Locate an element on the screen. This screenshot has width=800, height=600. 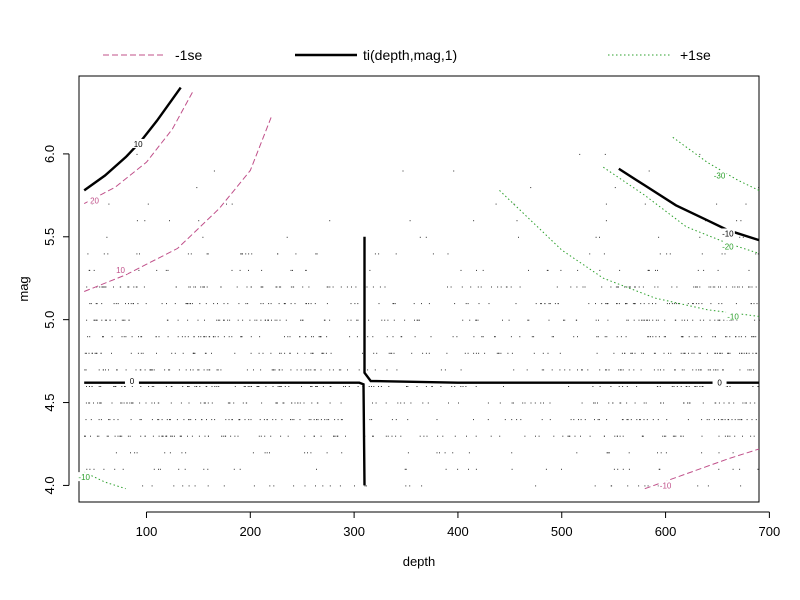
contour-level-label: -20 is located at coordinates (728, 247).